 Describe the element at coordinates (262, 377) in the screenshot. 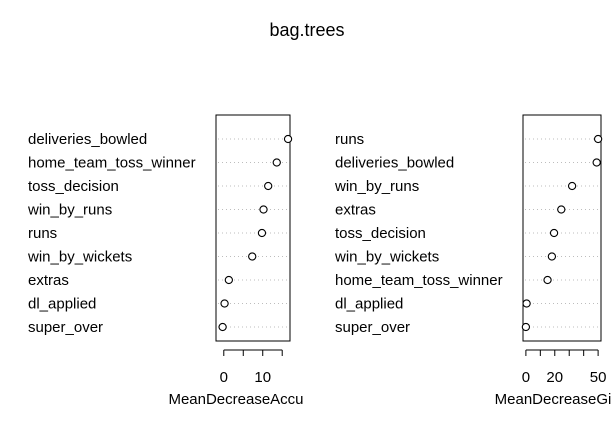

I see `x-tick-label: 10` at that location.